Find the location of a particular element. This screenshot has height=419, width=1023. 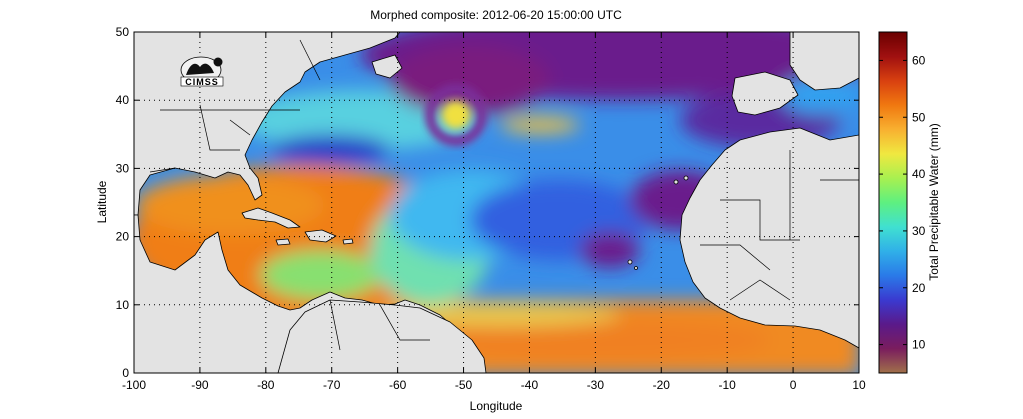

x-tick-label: -60 is located at coordinates (398, 385).